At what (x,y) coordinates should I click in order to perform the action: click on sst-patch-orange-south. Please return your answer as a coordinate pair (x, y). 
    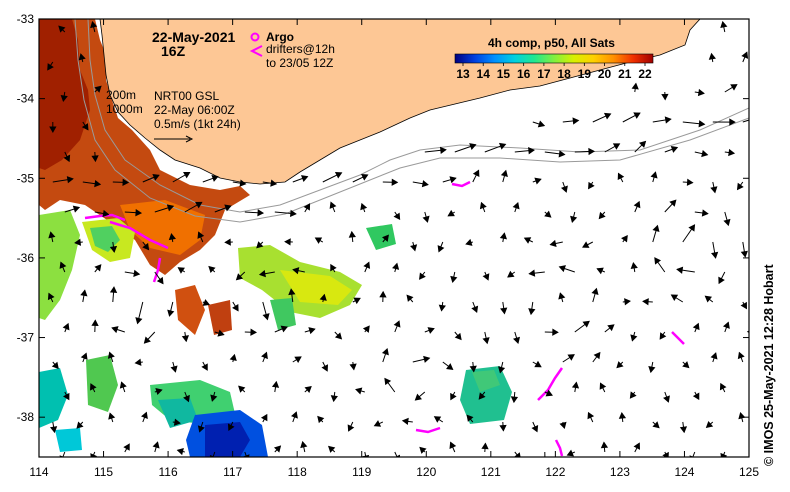
    Looking at the image, I should click on (190, 310).